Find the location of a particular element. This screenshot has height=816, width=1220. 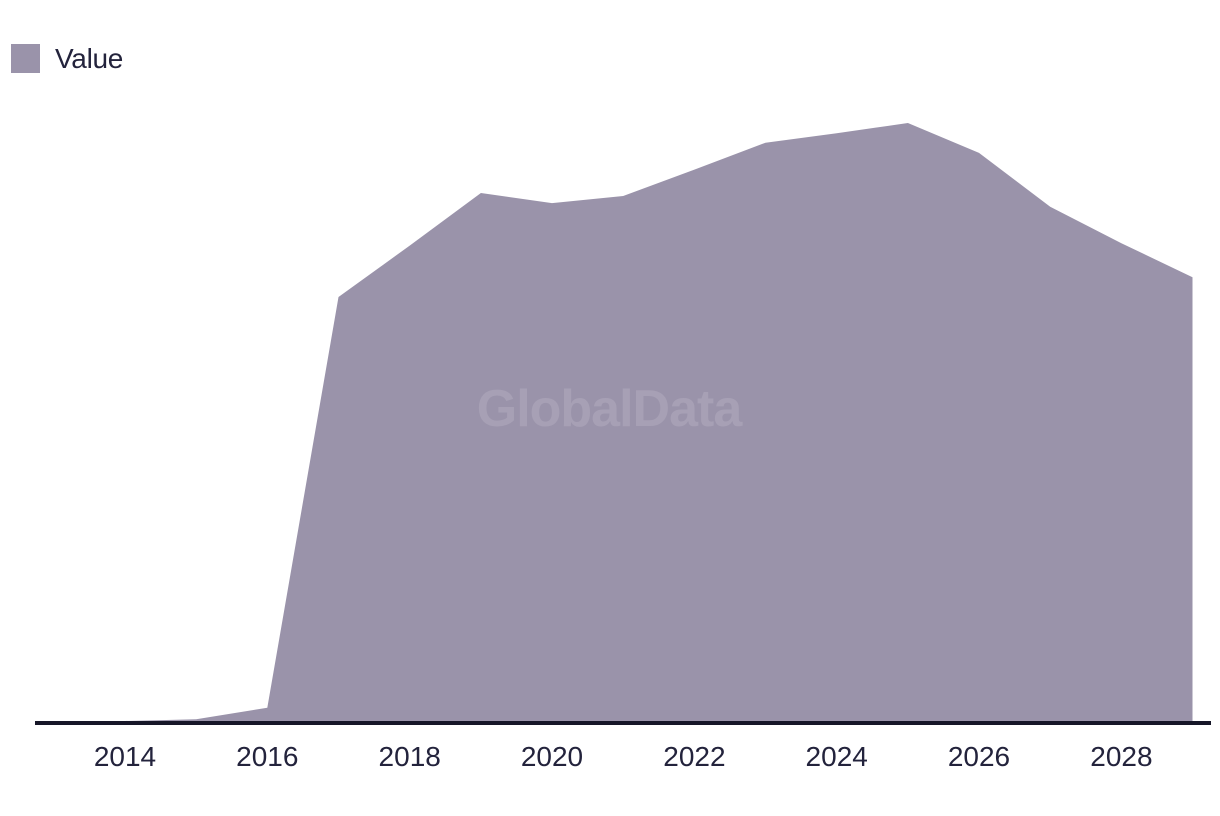

x-tick-2028: 2028 is located at coordinates (1121, 756).